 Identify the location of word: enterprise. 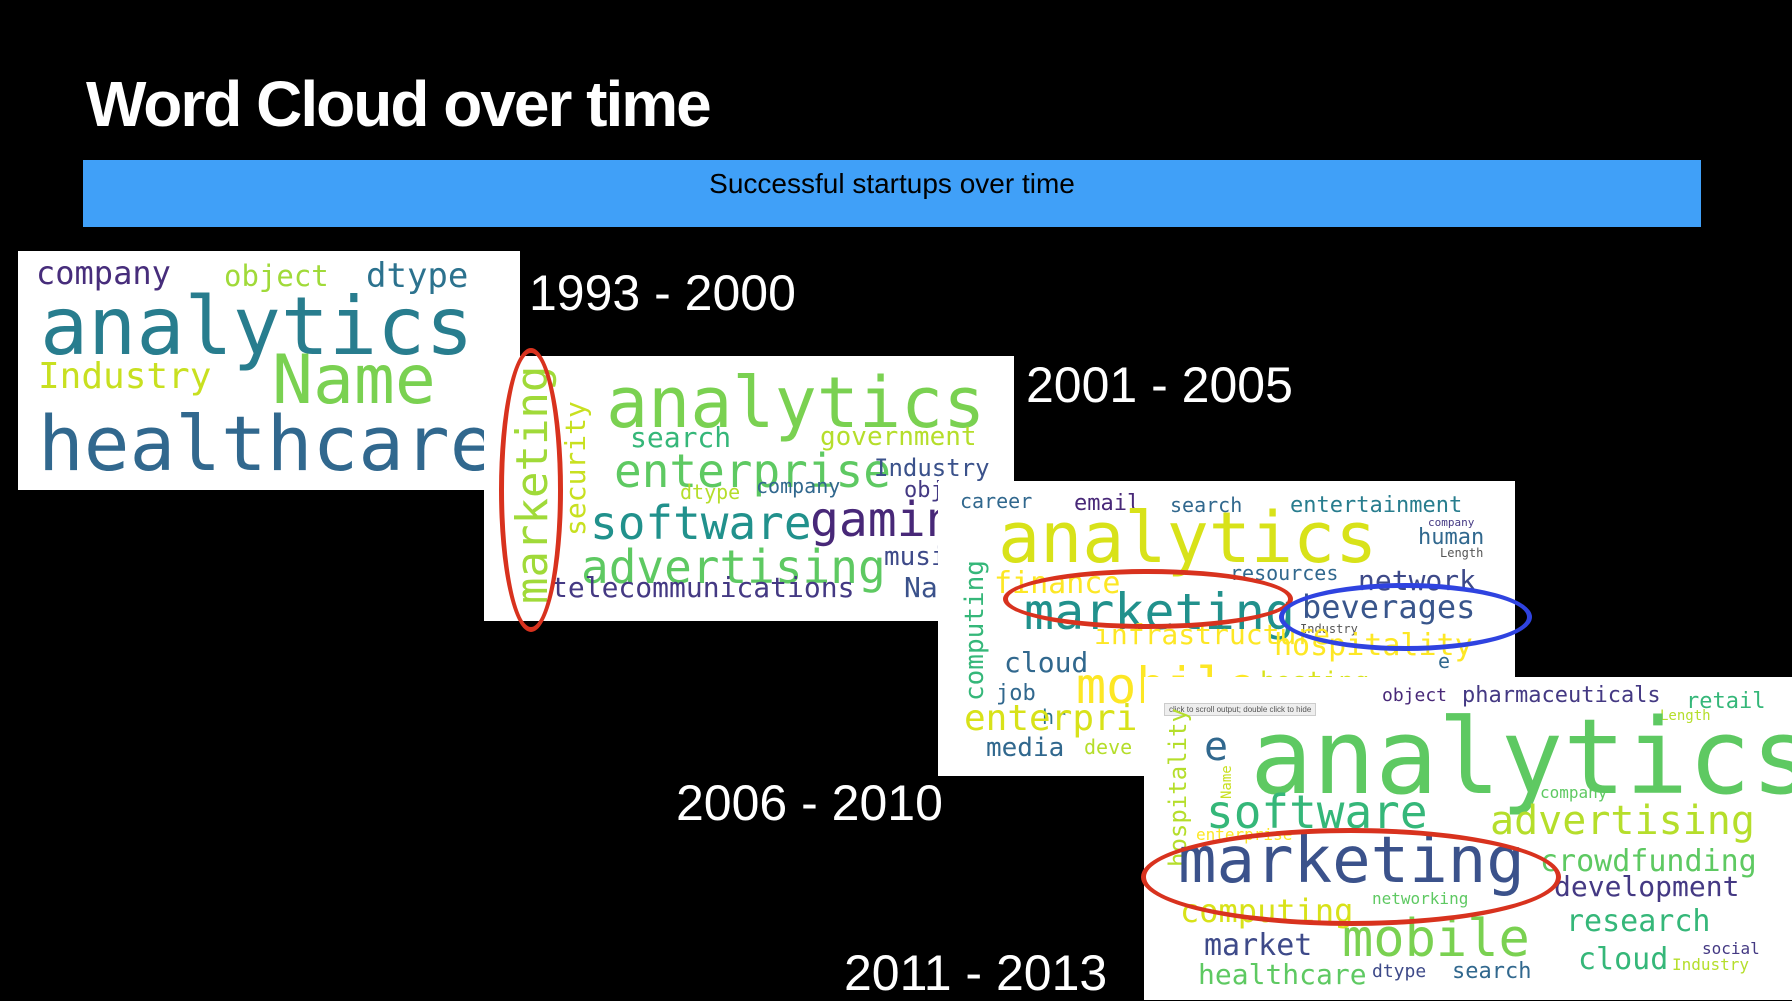
(752, 471).